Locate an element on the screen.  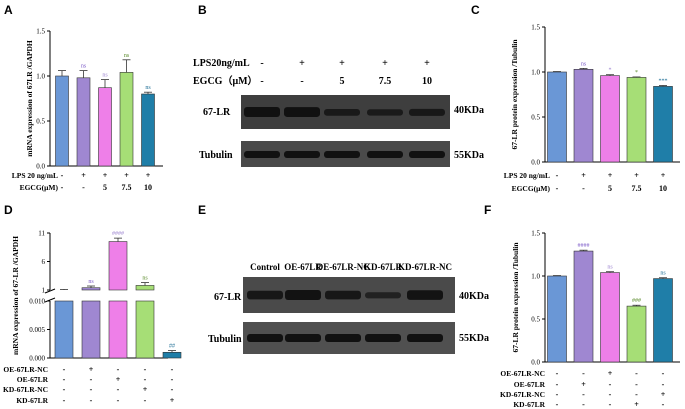
blot-b-egcg-mark: - is located at coordinates (301, 81).